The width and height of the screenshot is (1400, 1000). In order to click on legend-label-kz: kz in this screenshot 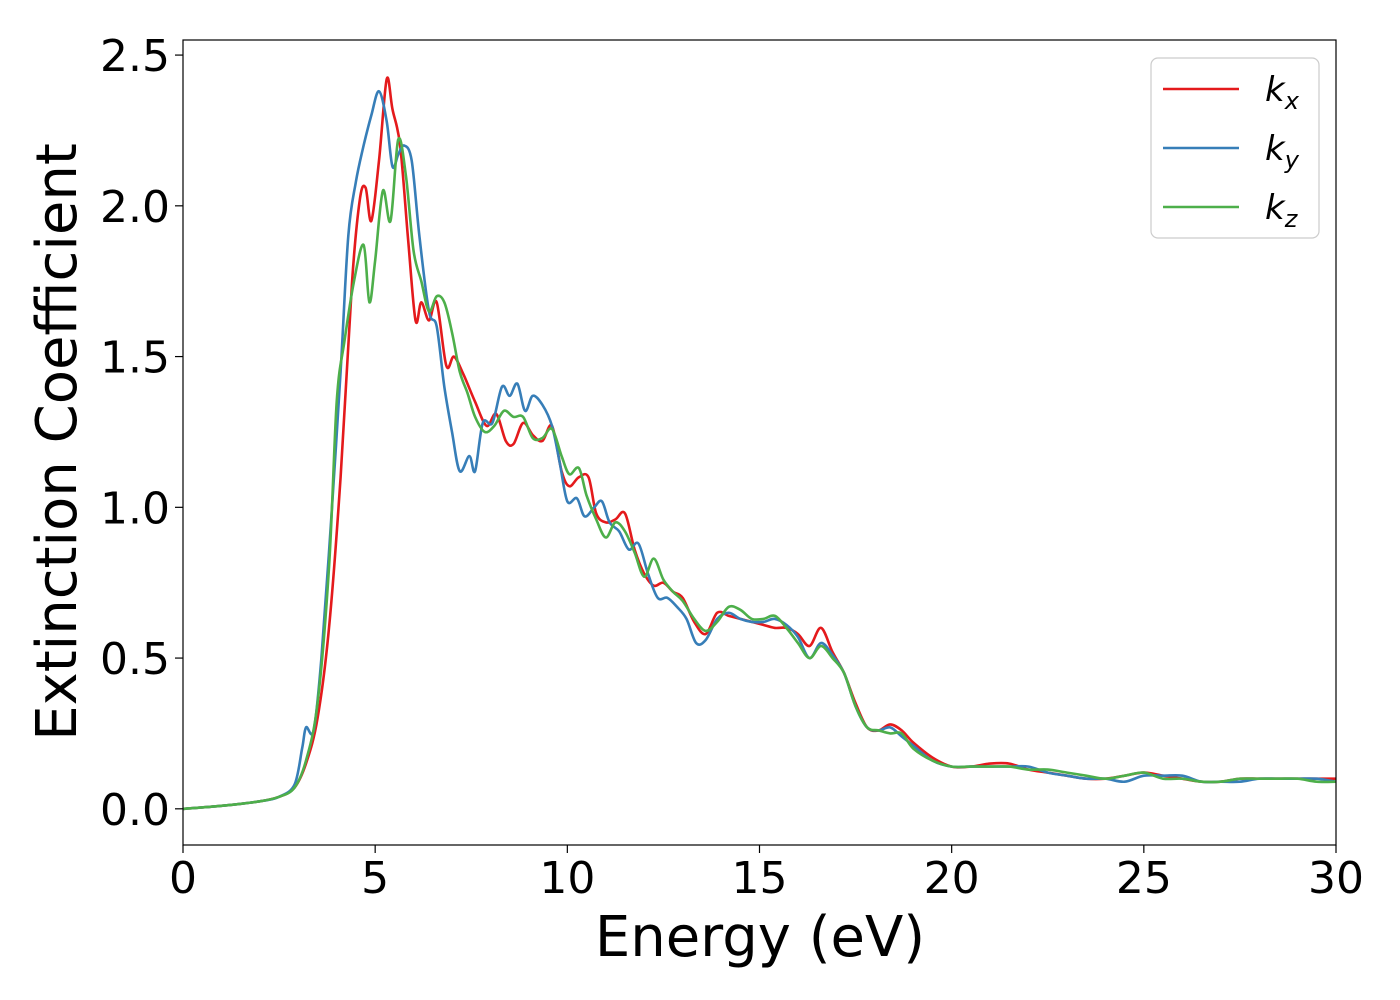, I will do `click(1282, 210)`.